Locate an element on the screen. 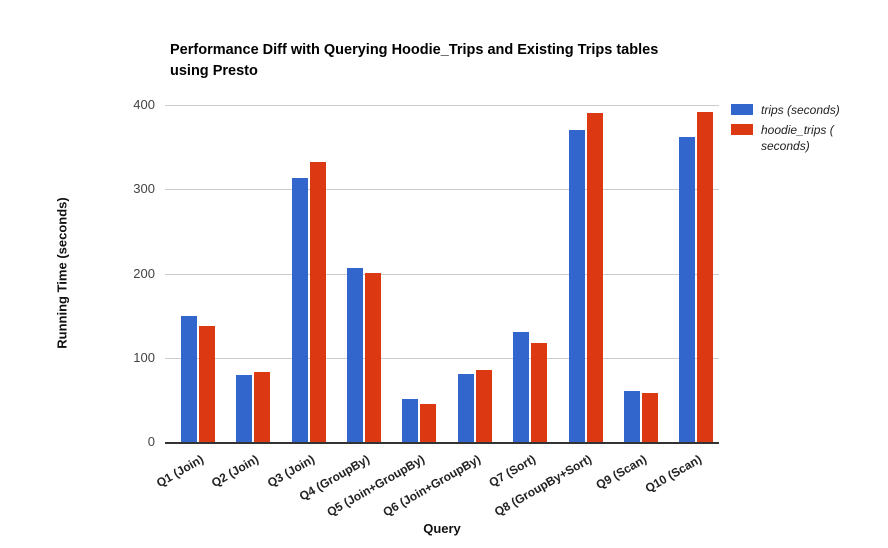 This screenshot has width=888, height=548. hoodie-trips-series-swatch is located at coordinates (742, 129).